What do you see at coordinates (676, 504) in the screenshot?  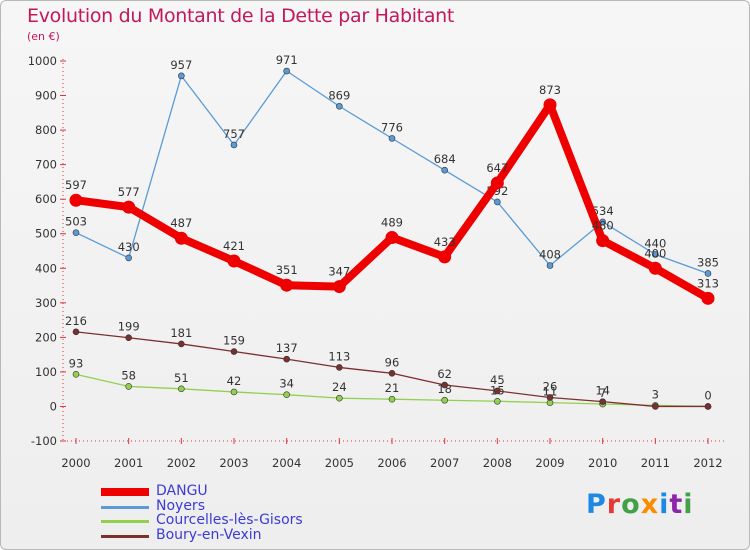 I see `logo-letter: t` at bounding box center [676, 504].